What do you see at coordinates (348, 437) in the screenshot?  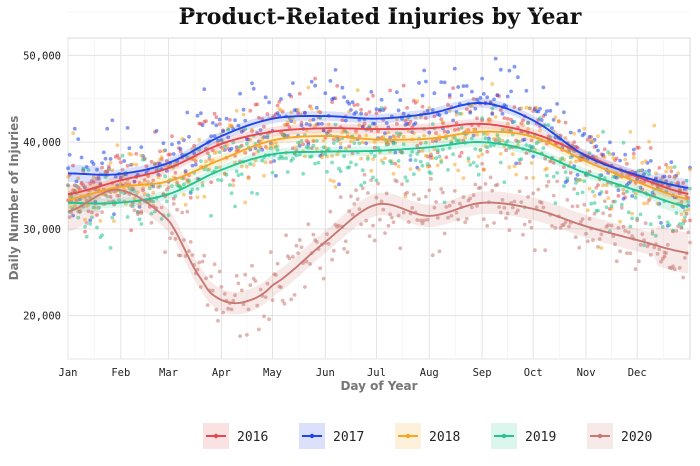 I see `legend-label: 2017` at bounding box center [348, 437].